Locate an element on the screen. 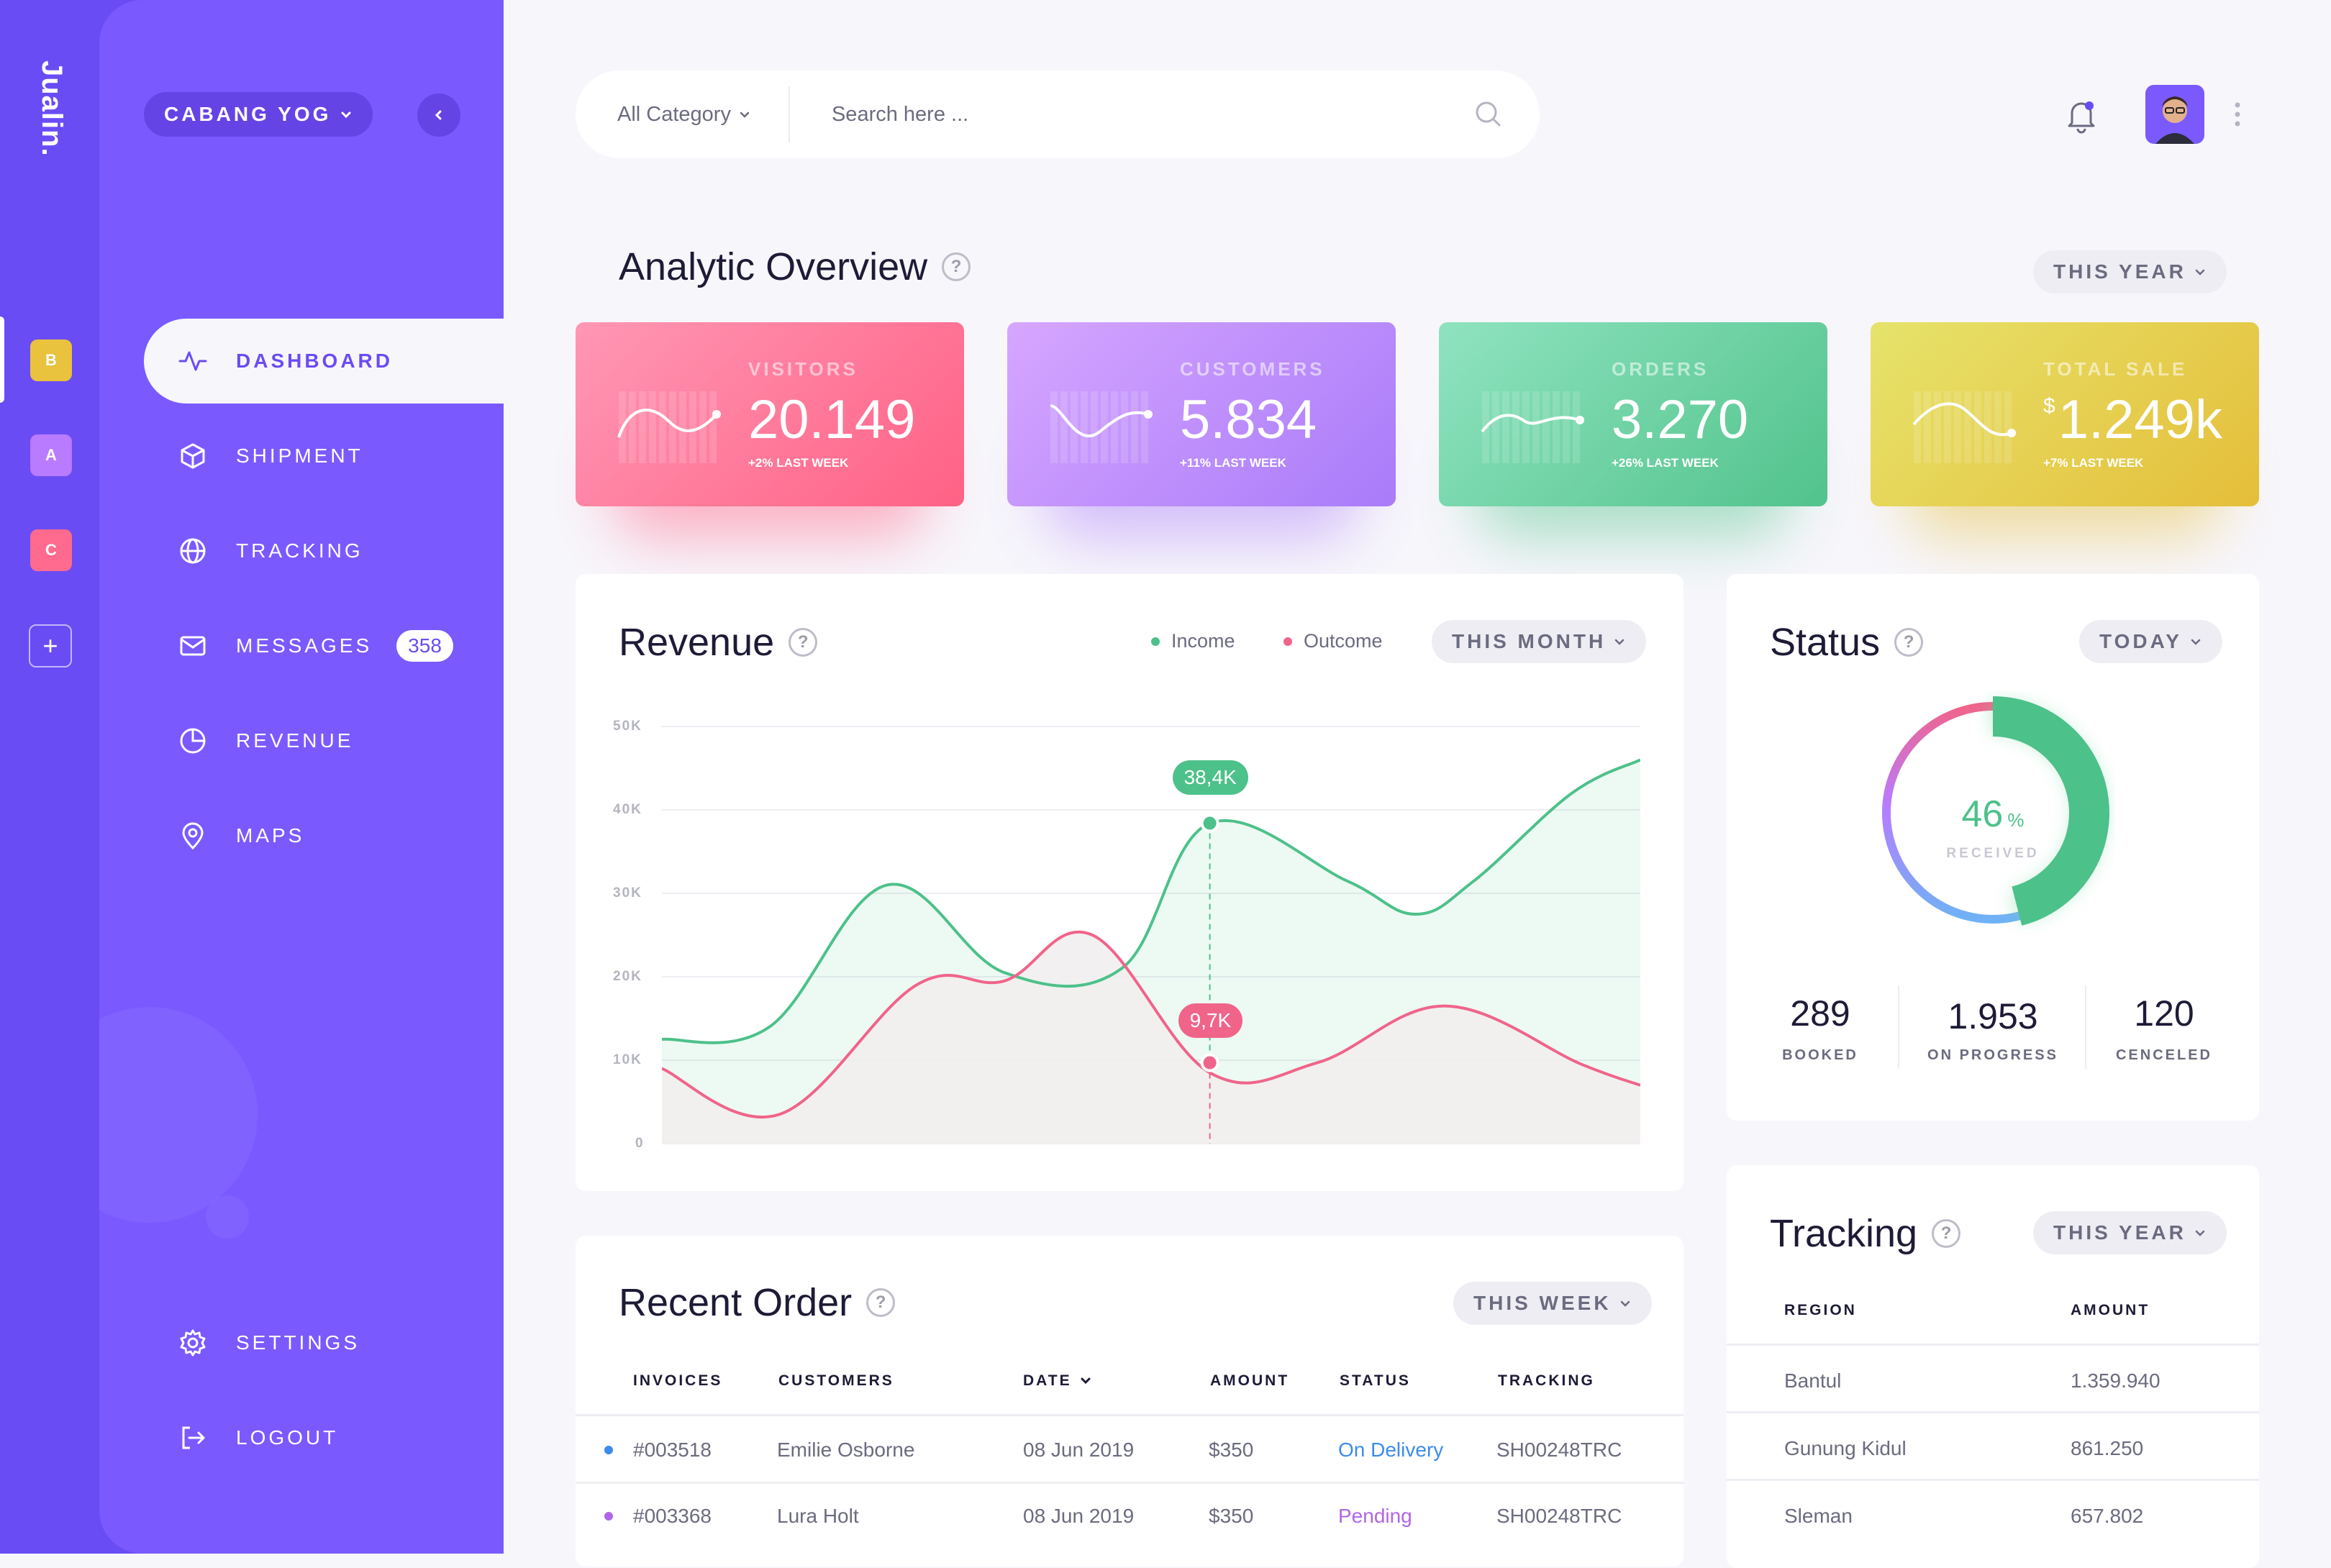  outcome-area is located at coordinates (1151, 1037).